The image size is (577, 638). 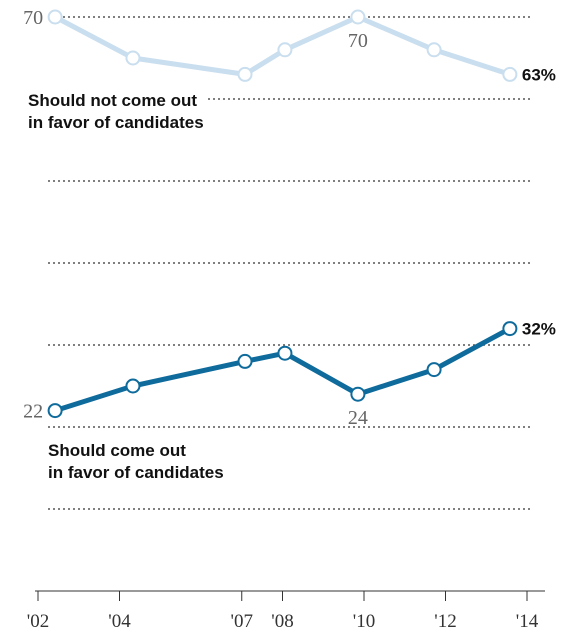 What do you see at coordinates (242, 621) in the screenshot?
I see `x-tick-label: '07` at bounding box center [242, 621].